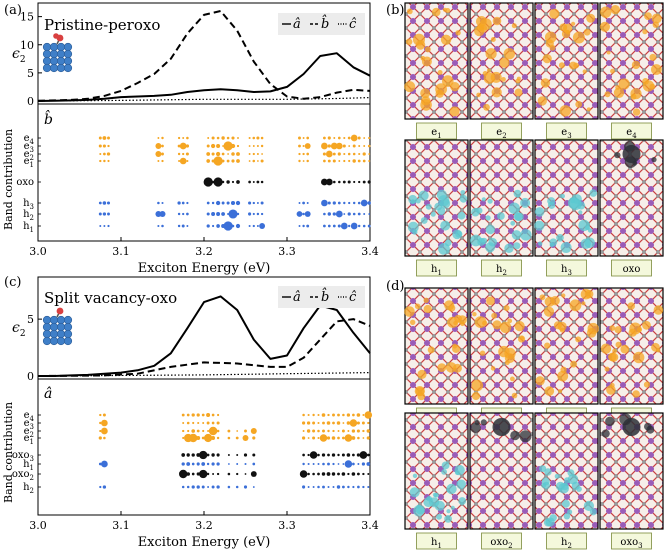 This screenshot has height=551, width=665. What do you see at coordinates (29, 155) in the screenshot?
I see `band-row-label: e2` at bounding box center [29, 155].